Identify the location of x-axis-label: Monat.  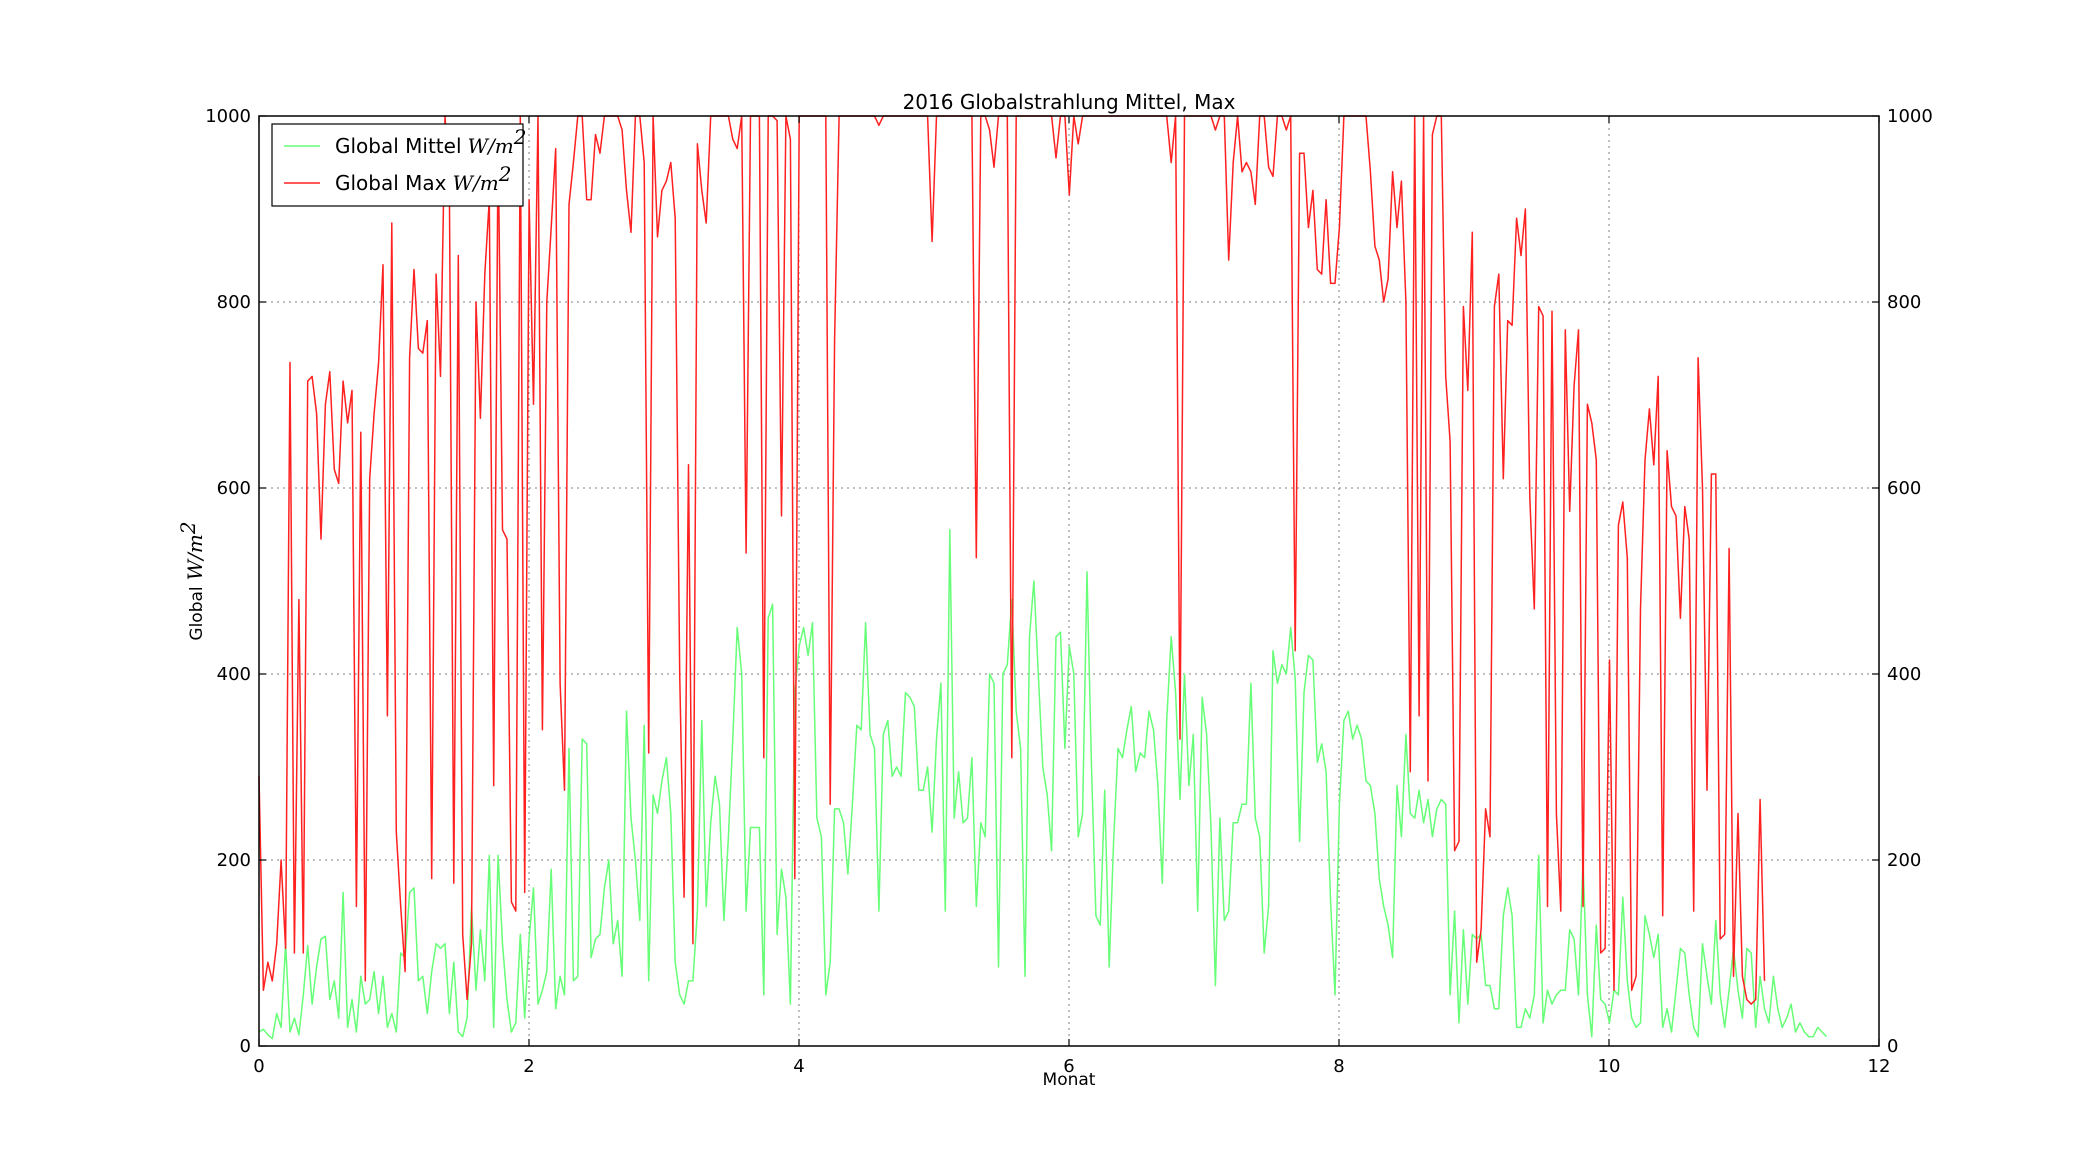
(1069, 1080).